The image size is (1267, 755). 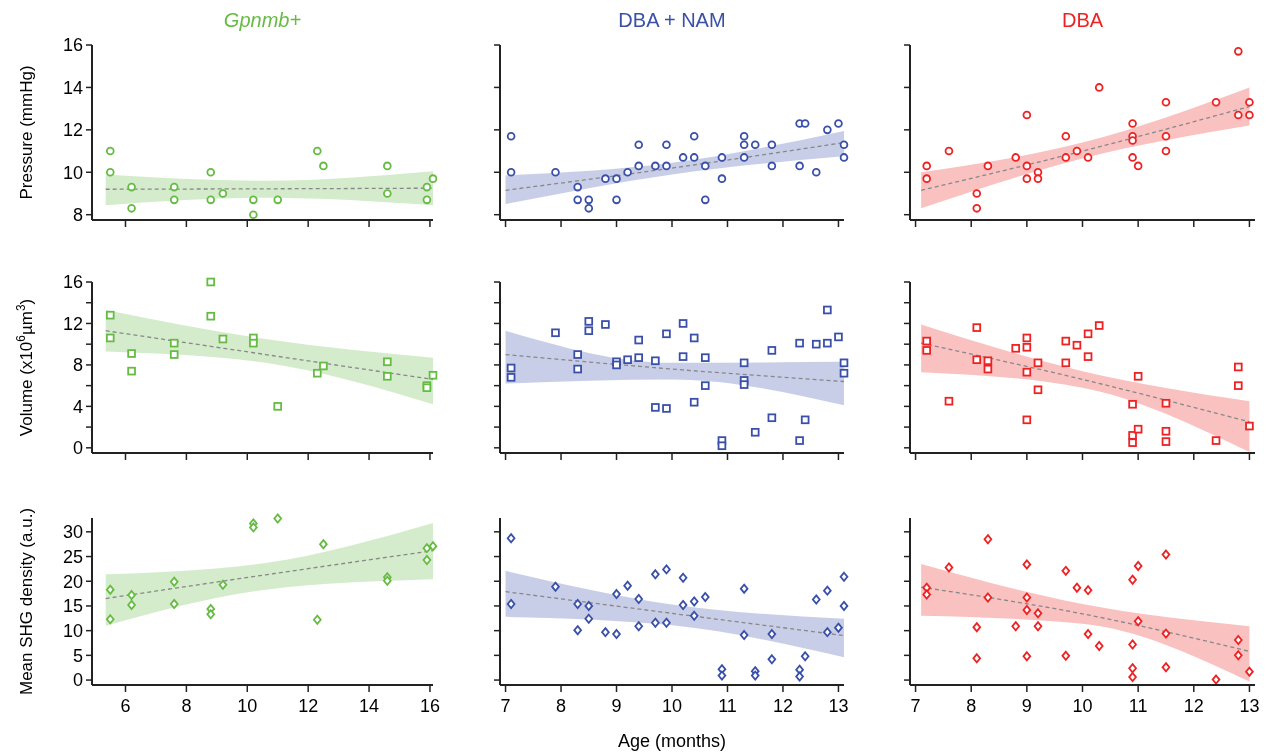 What do you see at coordinates (125, 706) in the screenshot?
I see `x-tick-label: 6` at bounding box center [125, 706].